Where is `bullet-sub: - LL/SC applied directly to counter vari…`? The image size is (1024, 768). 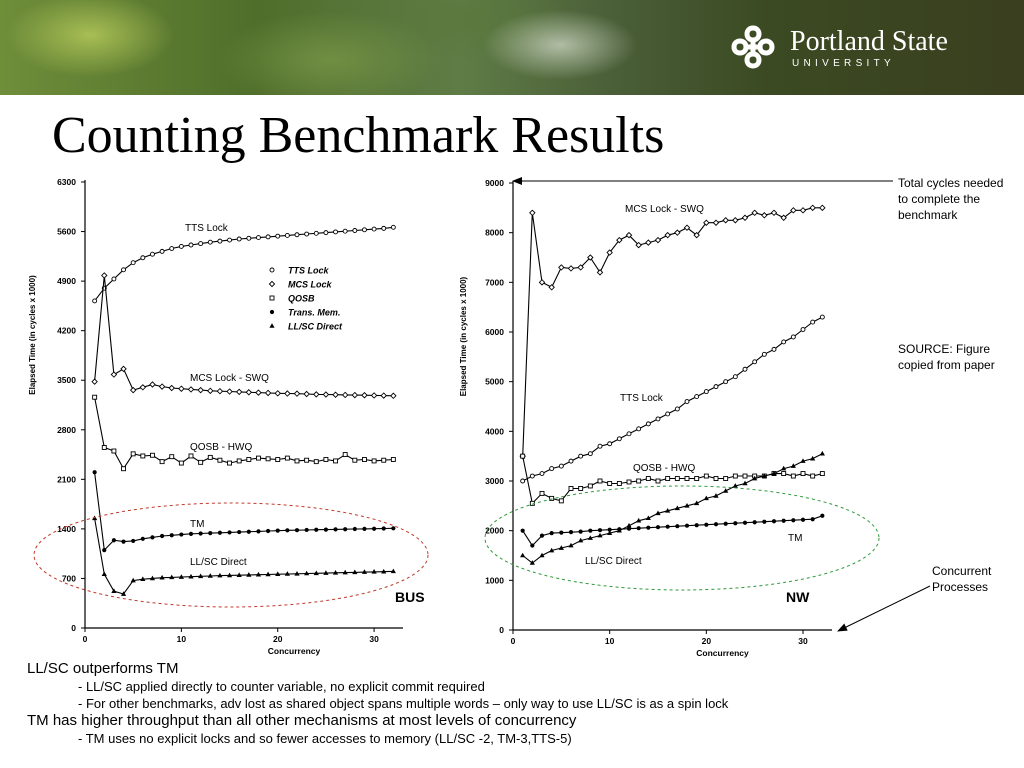
bullet-sub: - LL/SC applied directly to counter vari… is located at coordinates (281, 686).